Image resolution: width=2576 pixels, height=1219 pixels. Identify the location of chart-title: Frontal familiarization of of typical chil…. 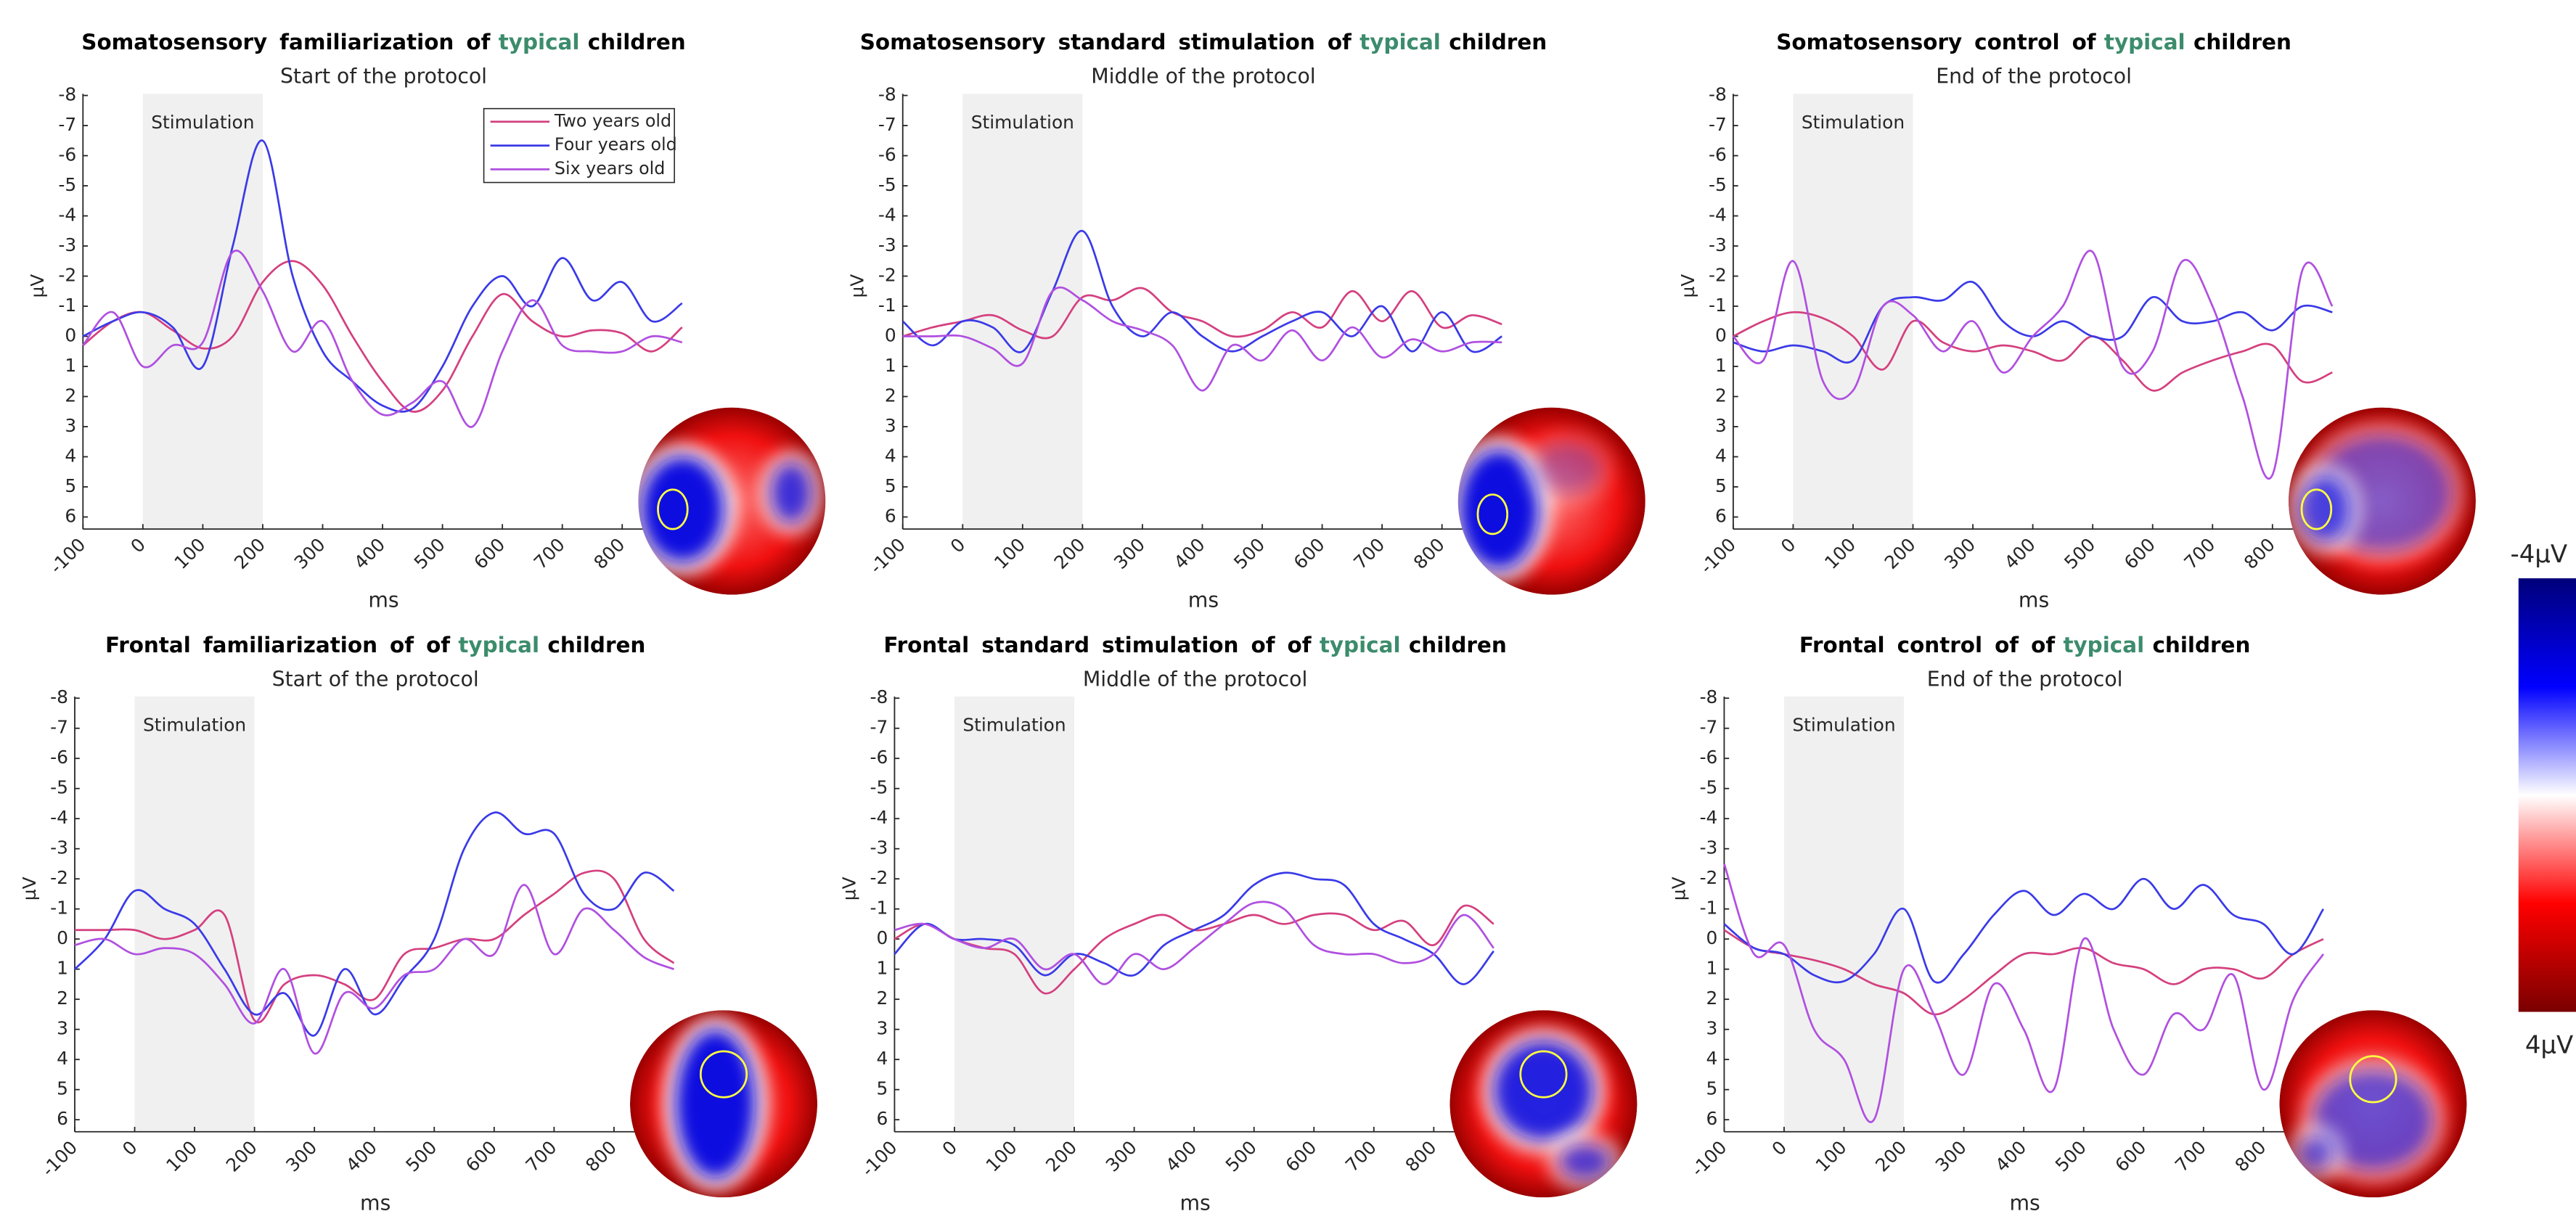
(375, 644).